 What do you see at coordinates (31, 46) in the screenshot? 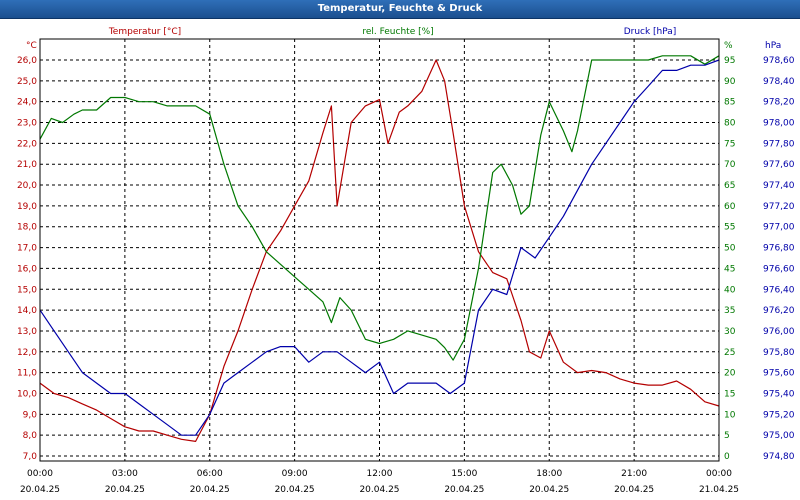
I see `temperature-unit-label: °C` at bounding box center [31, 46].